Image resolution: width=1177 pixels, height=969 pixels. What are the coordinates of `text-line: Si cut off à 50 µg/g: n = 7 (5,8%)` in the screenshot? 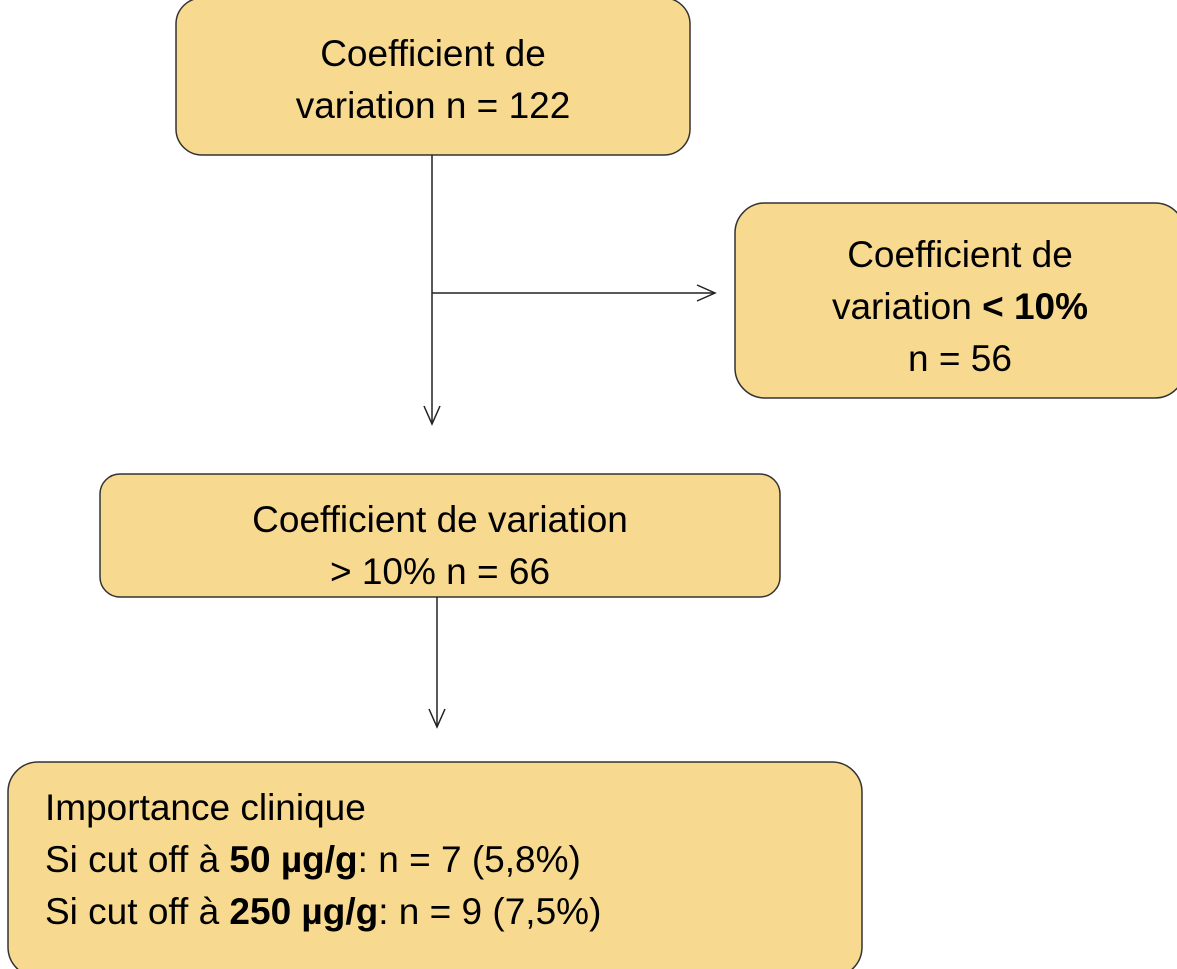 It's located at (323, 860).